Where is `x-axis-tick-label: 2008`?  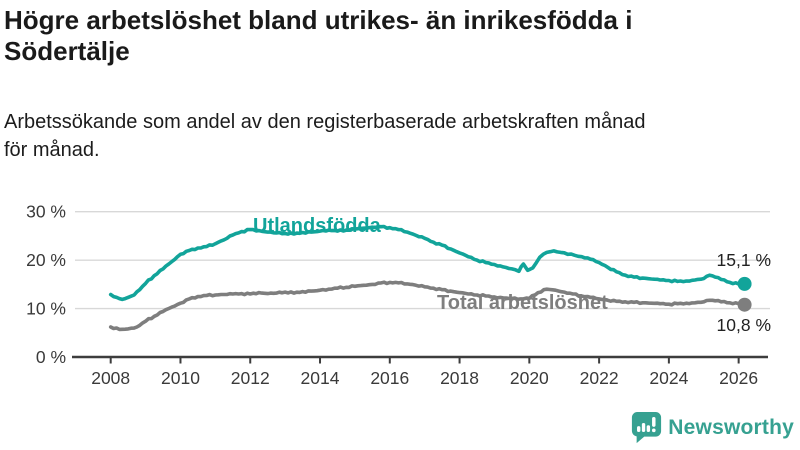
x-axis-tick-label: 2008 is located at coordinates (110, 378).